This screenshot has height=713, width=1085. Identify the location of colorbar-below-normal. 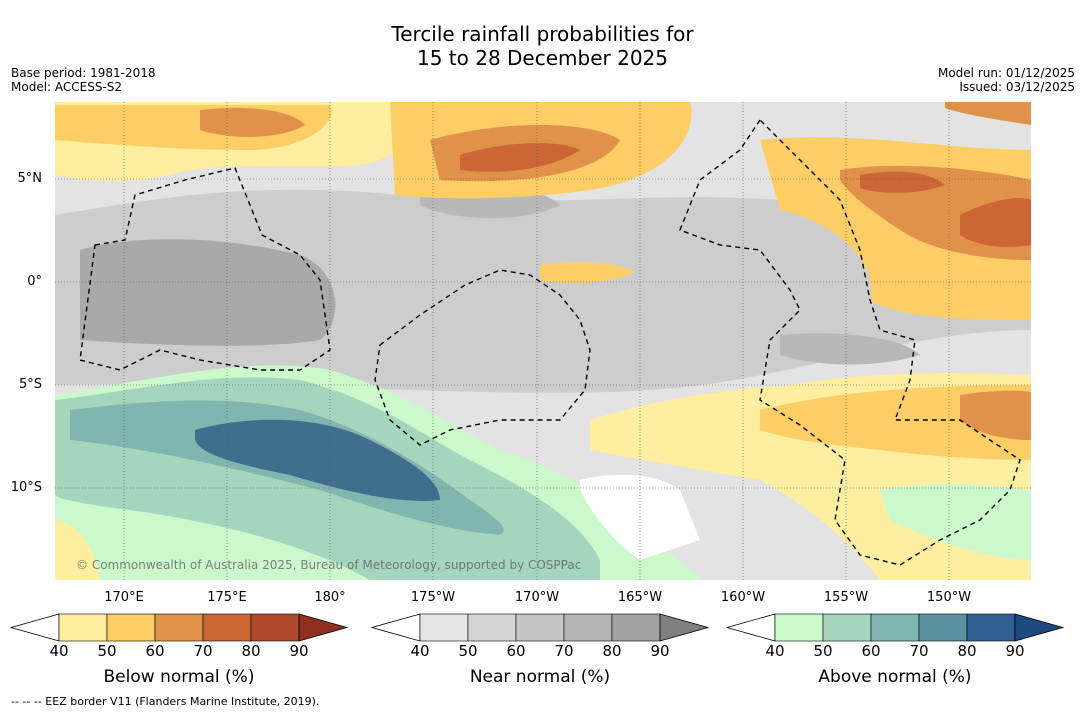
(179, 627).